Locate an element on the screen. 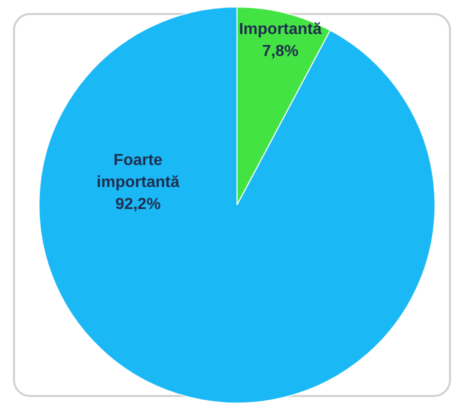 This screenshot has width=464, height=408. slice-label: Foarte importantă is located at coordinates (138, 171).